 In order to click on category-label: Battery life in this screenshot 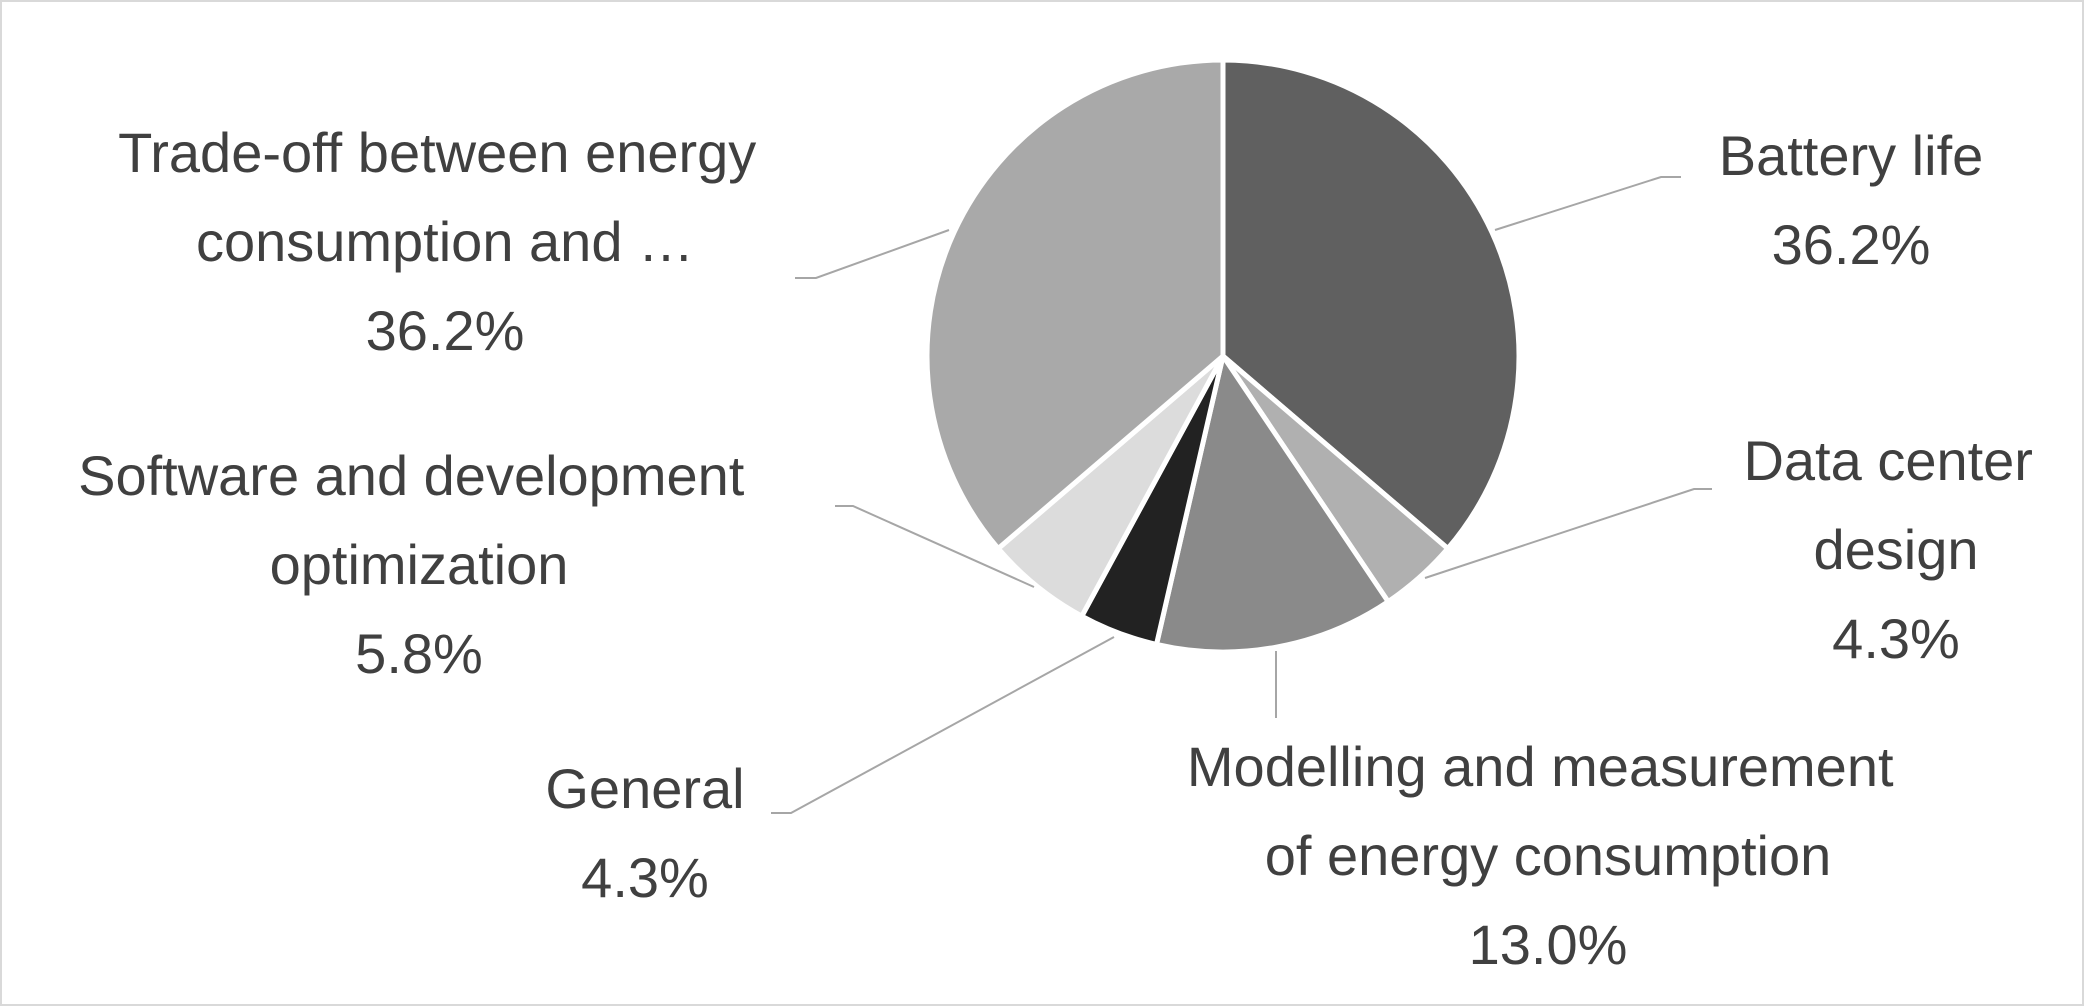, I will do `click(1851, 155)`.